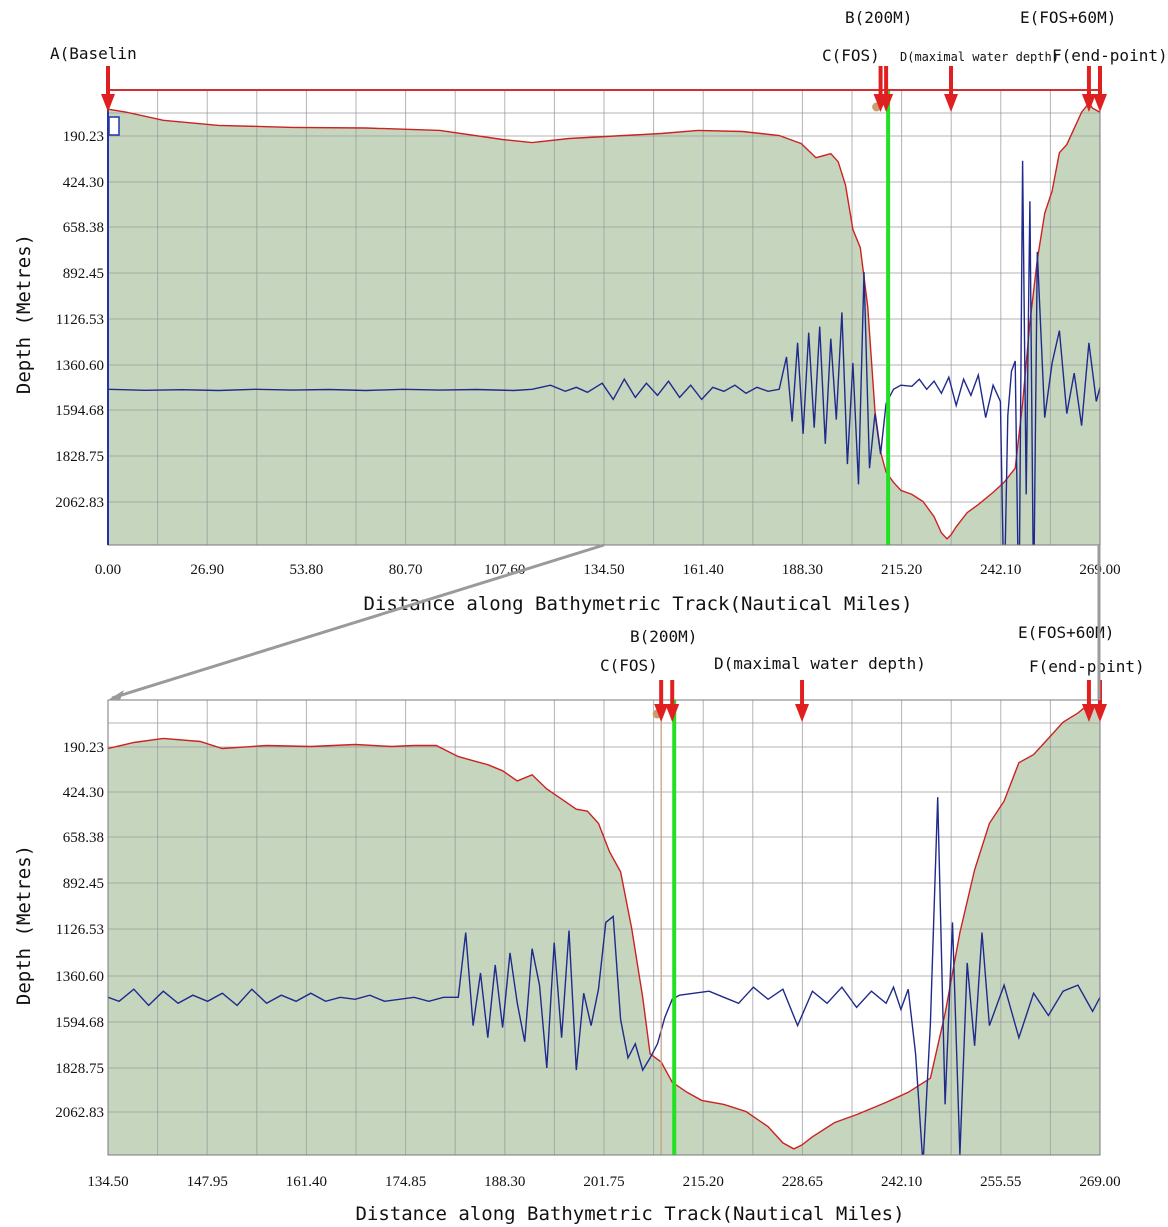 Image resolution: width=1168 pixels, height=1227 pixels. I want to click on x-tick-label: 174.85, so click(405, 1182).